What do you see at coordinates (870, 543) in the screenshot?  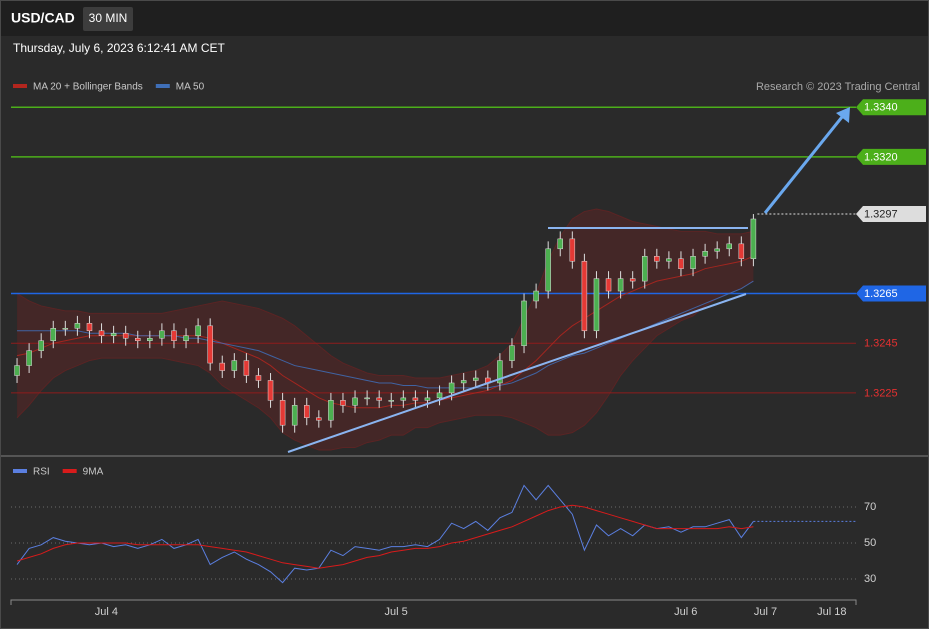 I see `y-tick-label: 50` at bounding box center [870, 543].